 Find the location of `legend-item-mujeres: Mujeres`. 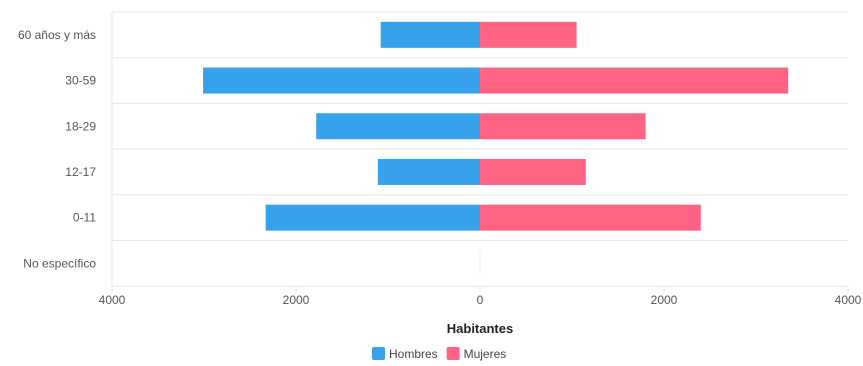

legend-item-mujeres: Mujeres is located at coordinates (476, 354).